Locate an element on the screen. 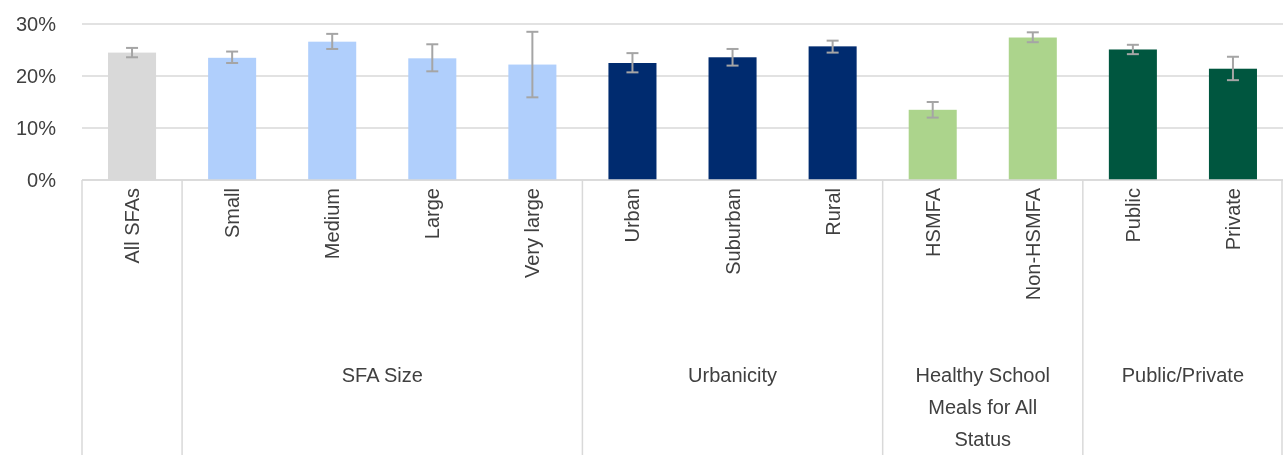  x-tick-label: Medium is located at coordinates (332, 224).